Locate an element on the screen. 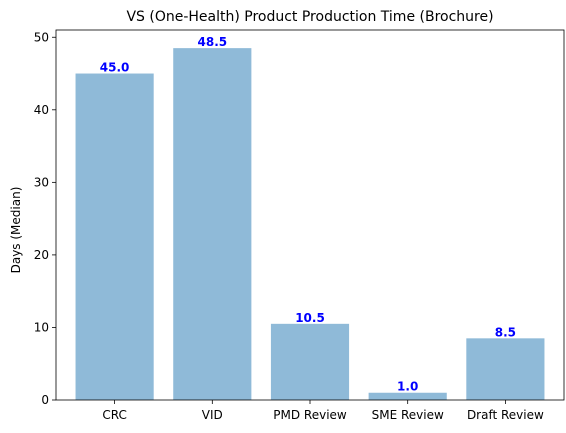 Image resolution: width=566 pixels, height=433 pixels. y-axis-ticks: 0 10 20 30 40 50 is located at coordinates (45, 218).